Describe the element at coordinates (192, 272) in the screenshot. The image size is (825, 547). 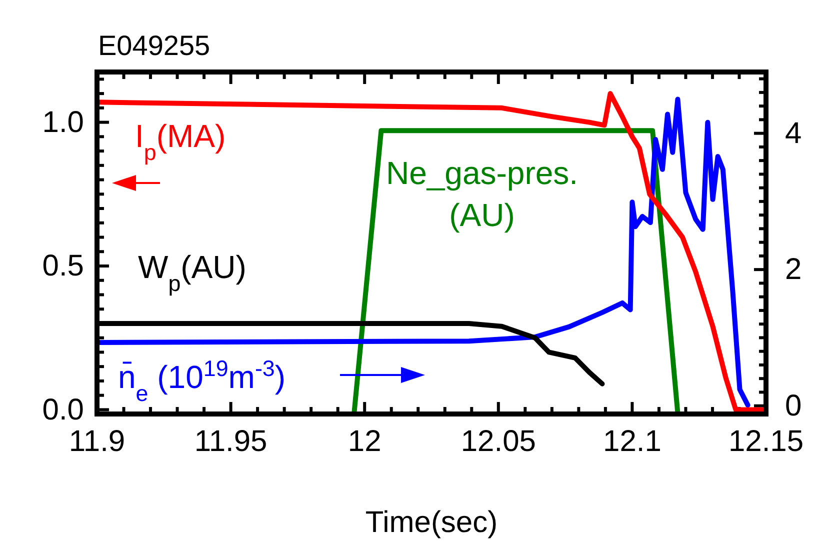
I see `series-label: W$_{p}$(AU)` at that location.